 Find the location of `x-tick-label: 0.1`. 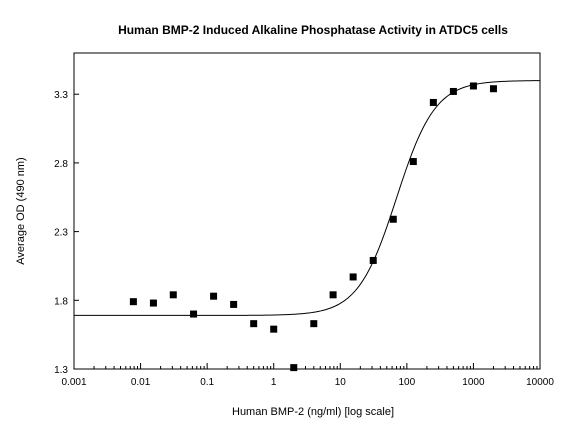

x-tick-label: 0.1 is located at coordinates (207, 382).